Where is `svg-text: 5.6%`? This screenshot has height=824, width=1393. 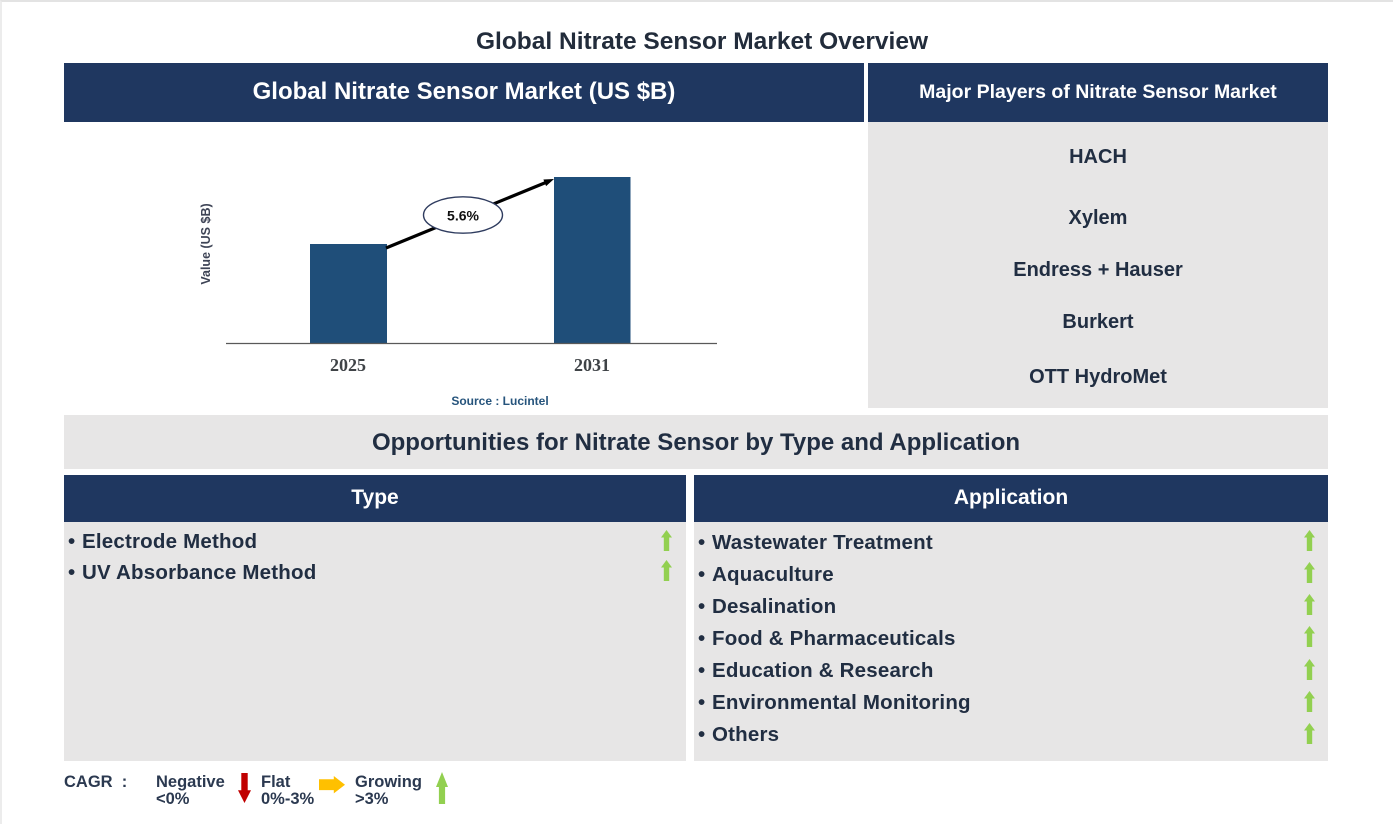
svg-text: 5.6% is located at coordinates (463, 216).